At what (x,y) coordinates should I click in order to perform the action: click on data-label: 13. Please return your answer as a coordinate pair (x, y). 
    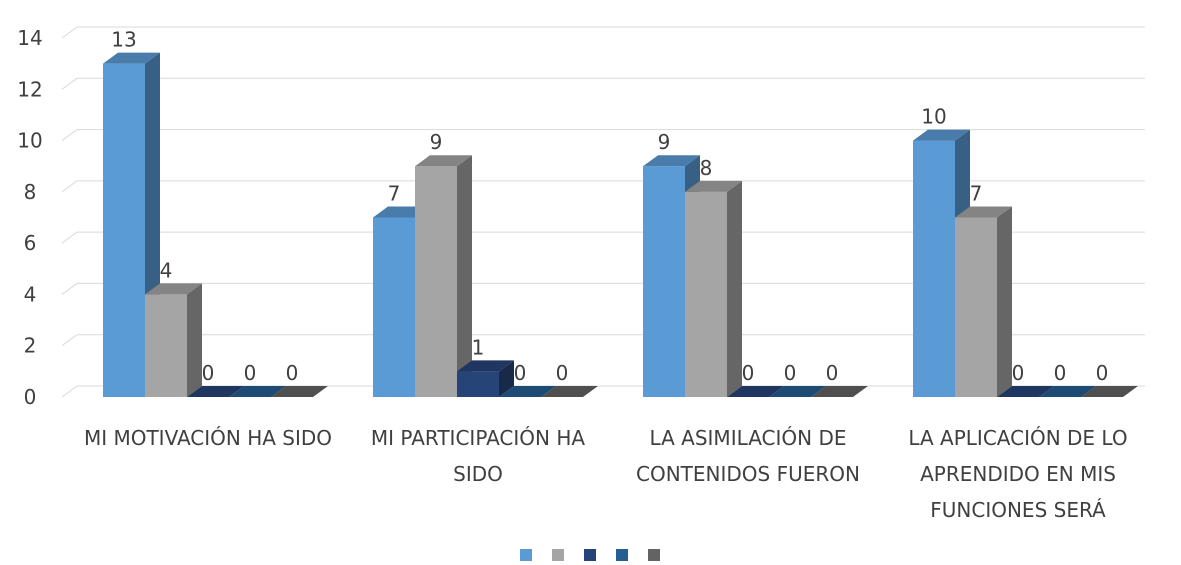
    Looking at the image, I should click on (123, 40).